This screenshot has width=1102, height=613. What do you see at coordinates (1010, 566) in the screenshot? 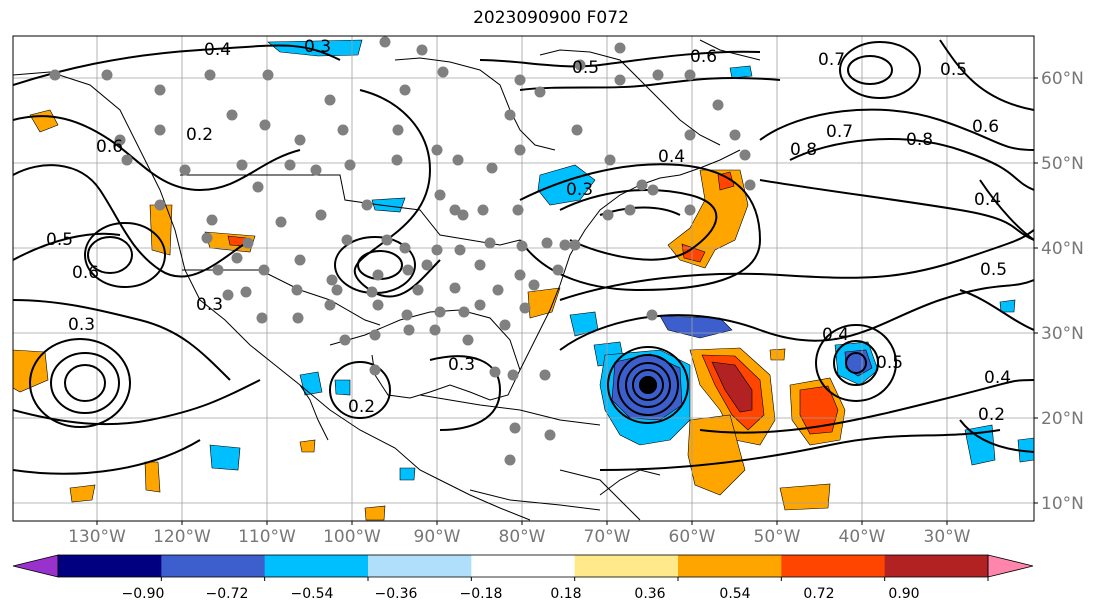
I see `colorbar-extend-high` at bounding box center [1010, 566].